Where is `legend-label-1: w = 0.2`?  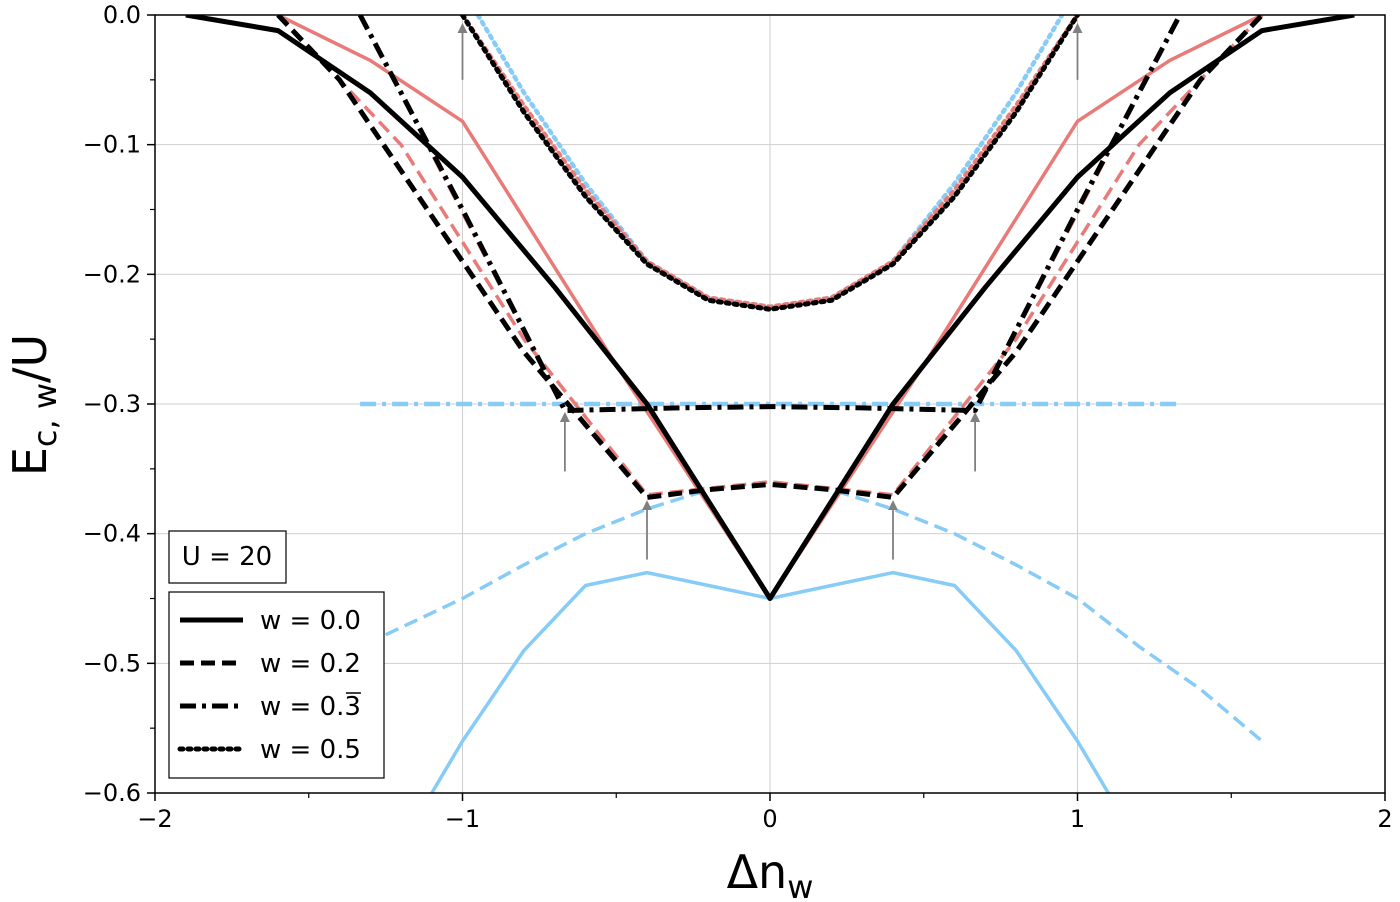
legend-label-1: w = 0.2 is located at coordinates (310, 664).